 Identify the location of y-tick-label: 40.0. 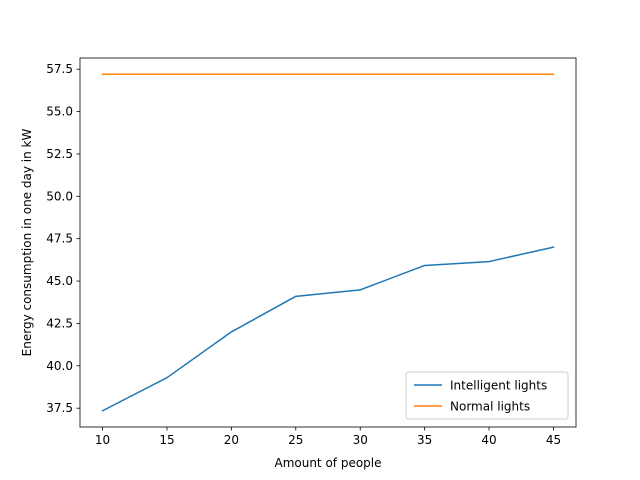
(59, 366).